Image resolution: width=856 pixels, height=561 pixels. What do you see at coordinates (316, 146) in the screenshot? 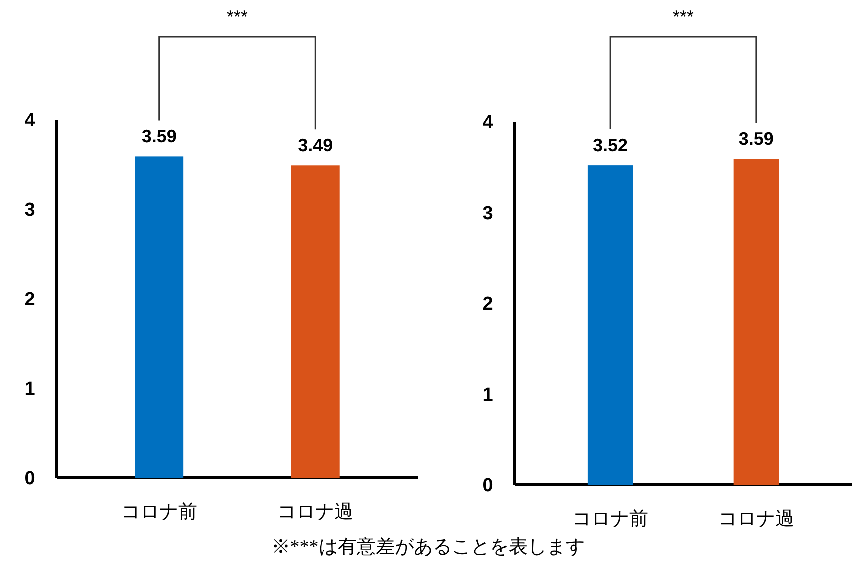
I see `data-label: 3.49` at bounding box center [316, 146].